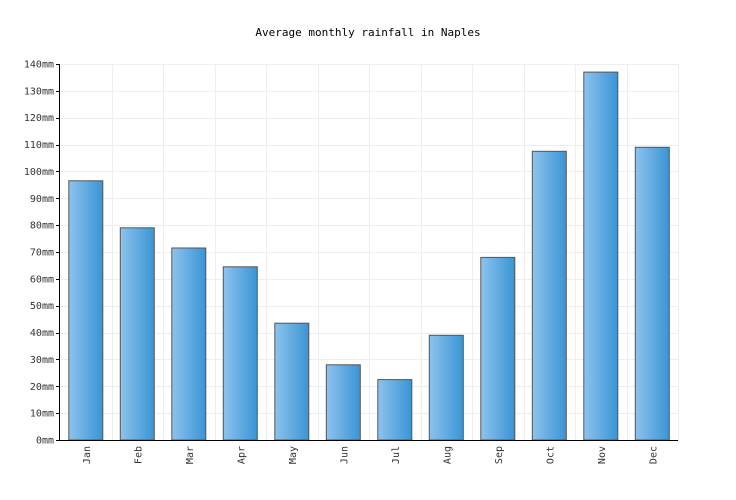  Describe the element at coordinates (189, 344) in the screenshot. I see `bar-mar` at that location.